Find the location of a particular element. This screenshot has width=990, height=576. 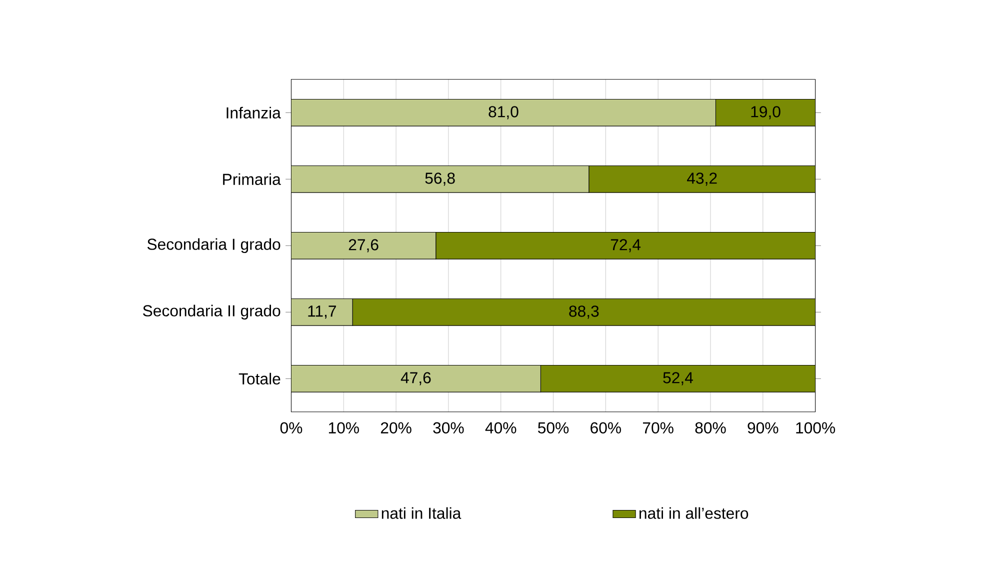

data-label: 56,8 is located at coordinates (440, 179).